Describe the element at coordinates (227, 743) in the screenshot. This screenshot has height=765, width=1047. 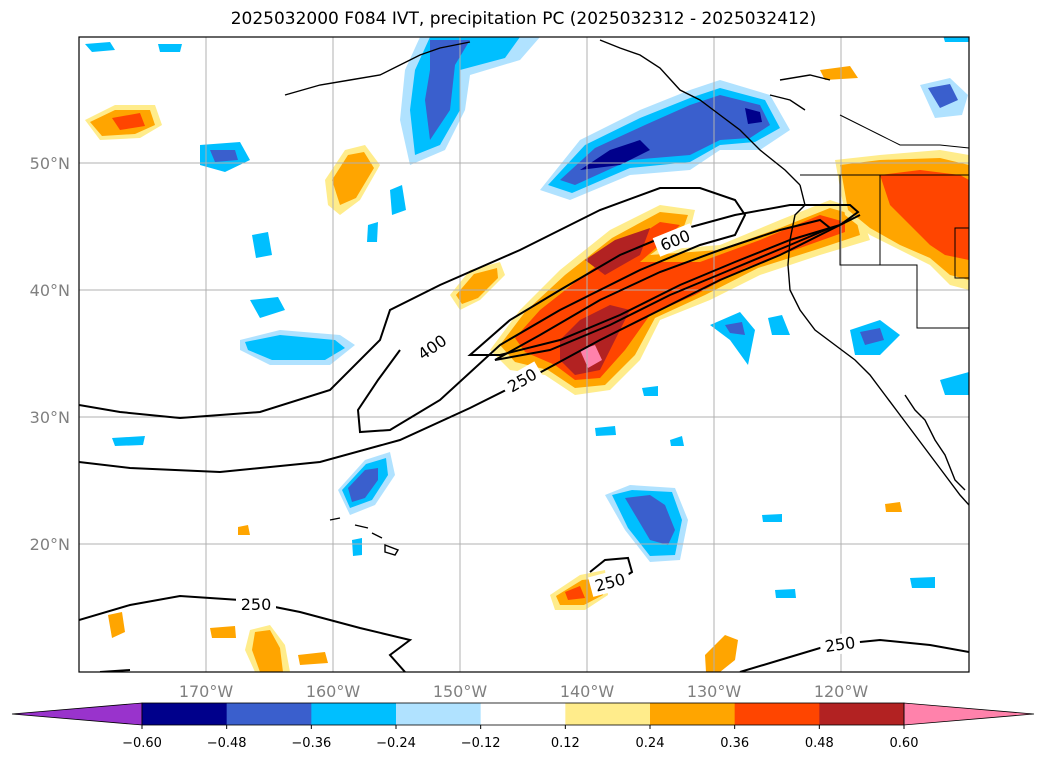
I see `colorbar-tick-label: −0.48` at that location.